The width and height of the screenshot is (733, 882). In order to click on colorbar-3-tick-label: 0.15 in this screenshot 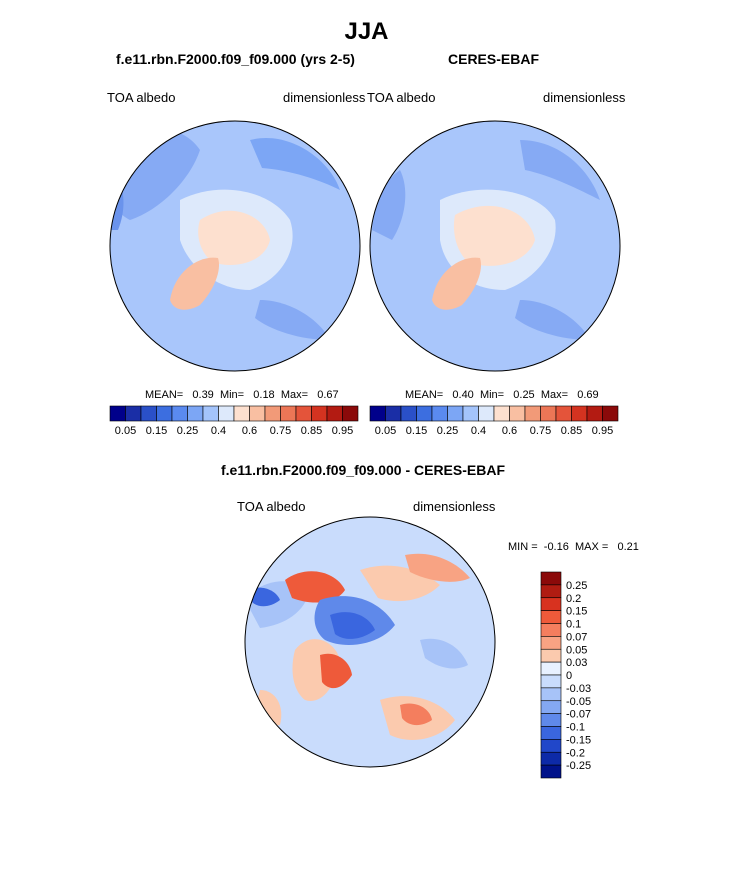, I will do `click(576, 612)`.